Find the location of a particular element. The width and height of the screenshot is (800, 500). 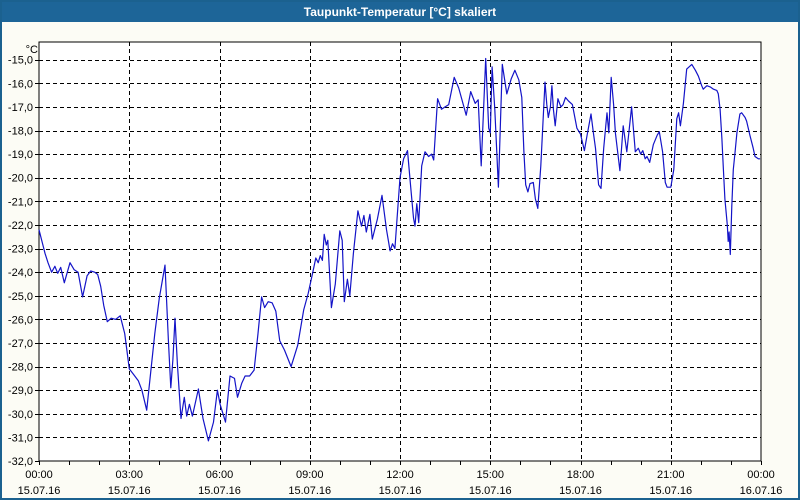

y-tick-label: -20,0 is located at coordinates (20, 179).